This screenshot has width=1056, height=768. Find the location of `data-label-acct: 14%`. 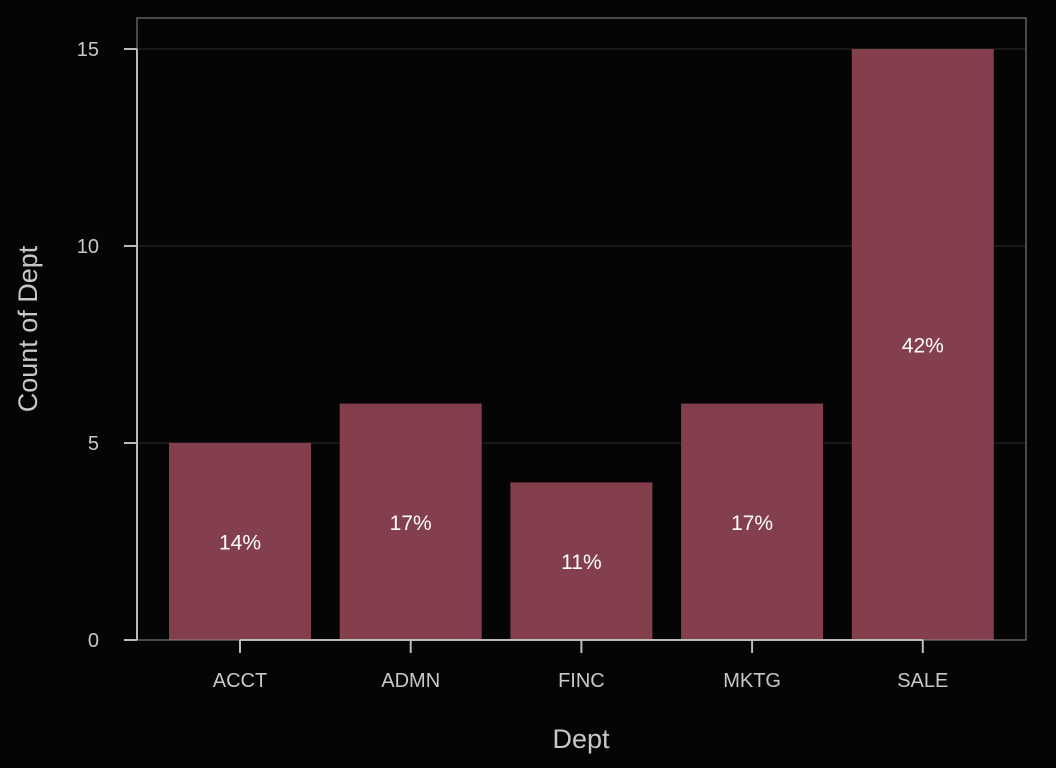

data-label-acct: 14% is located at coordinates (240, 543).